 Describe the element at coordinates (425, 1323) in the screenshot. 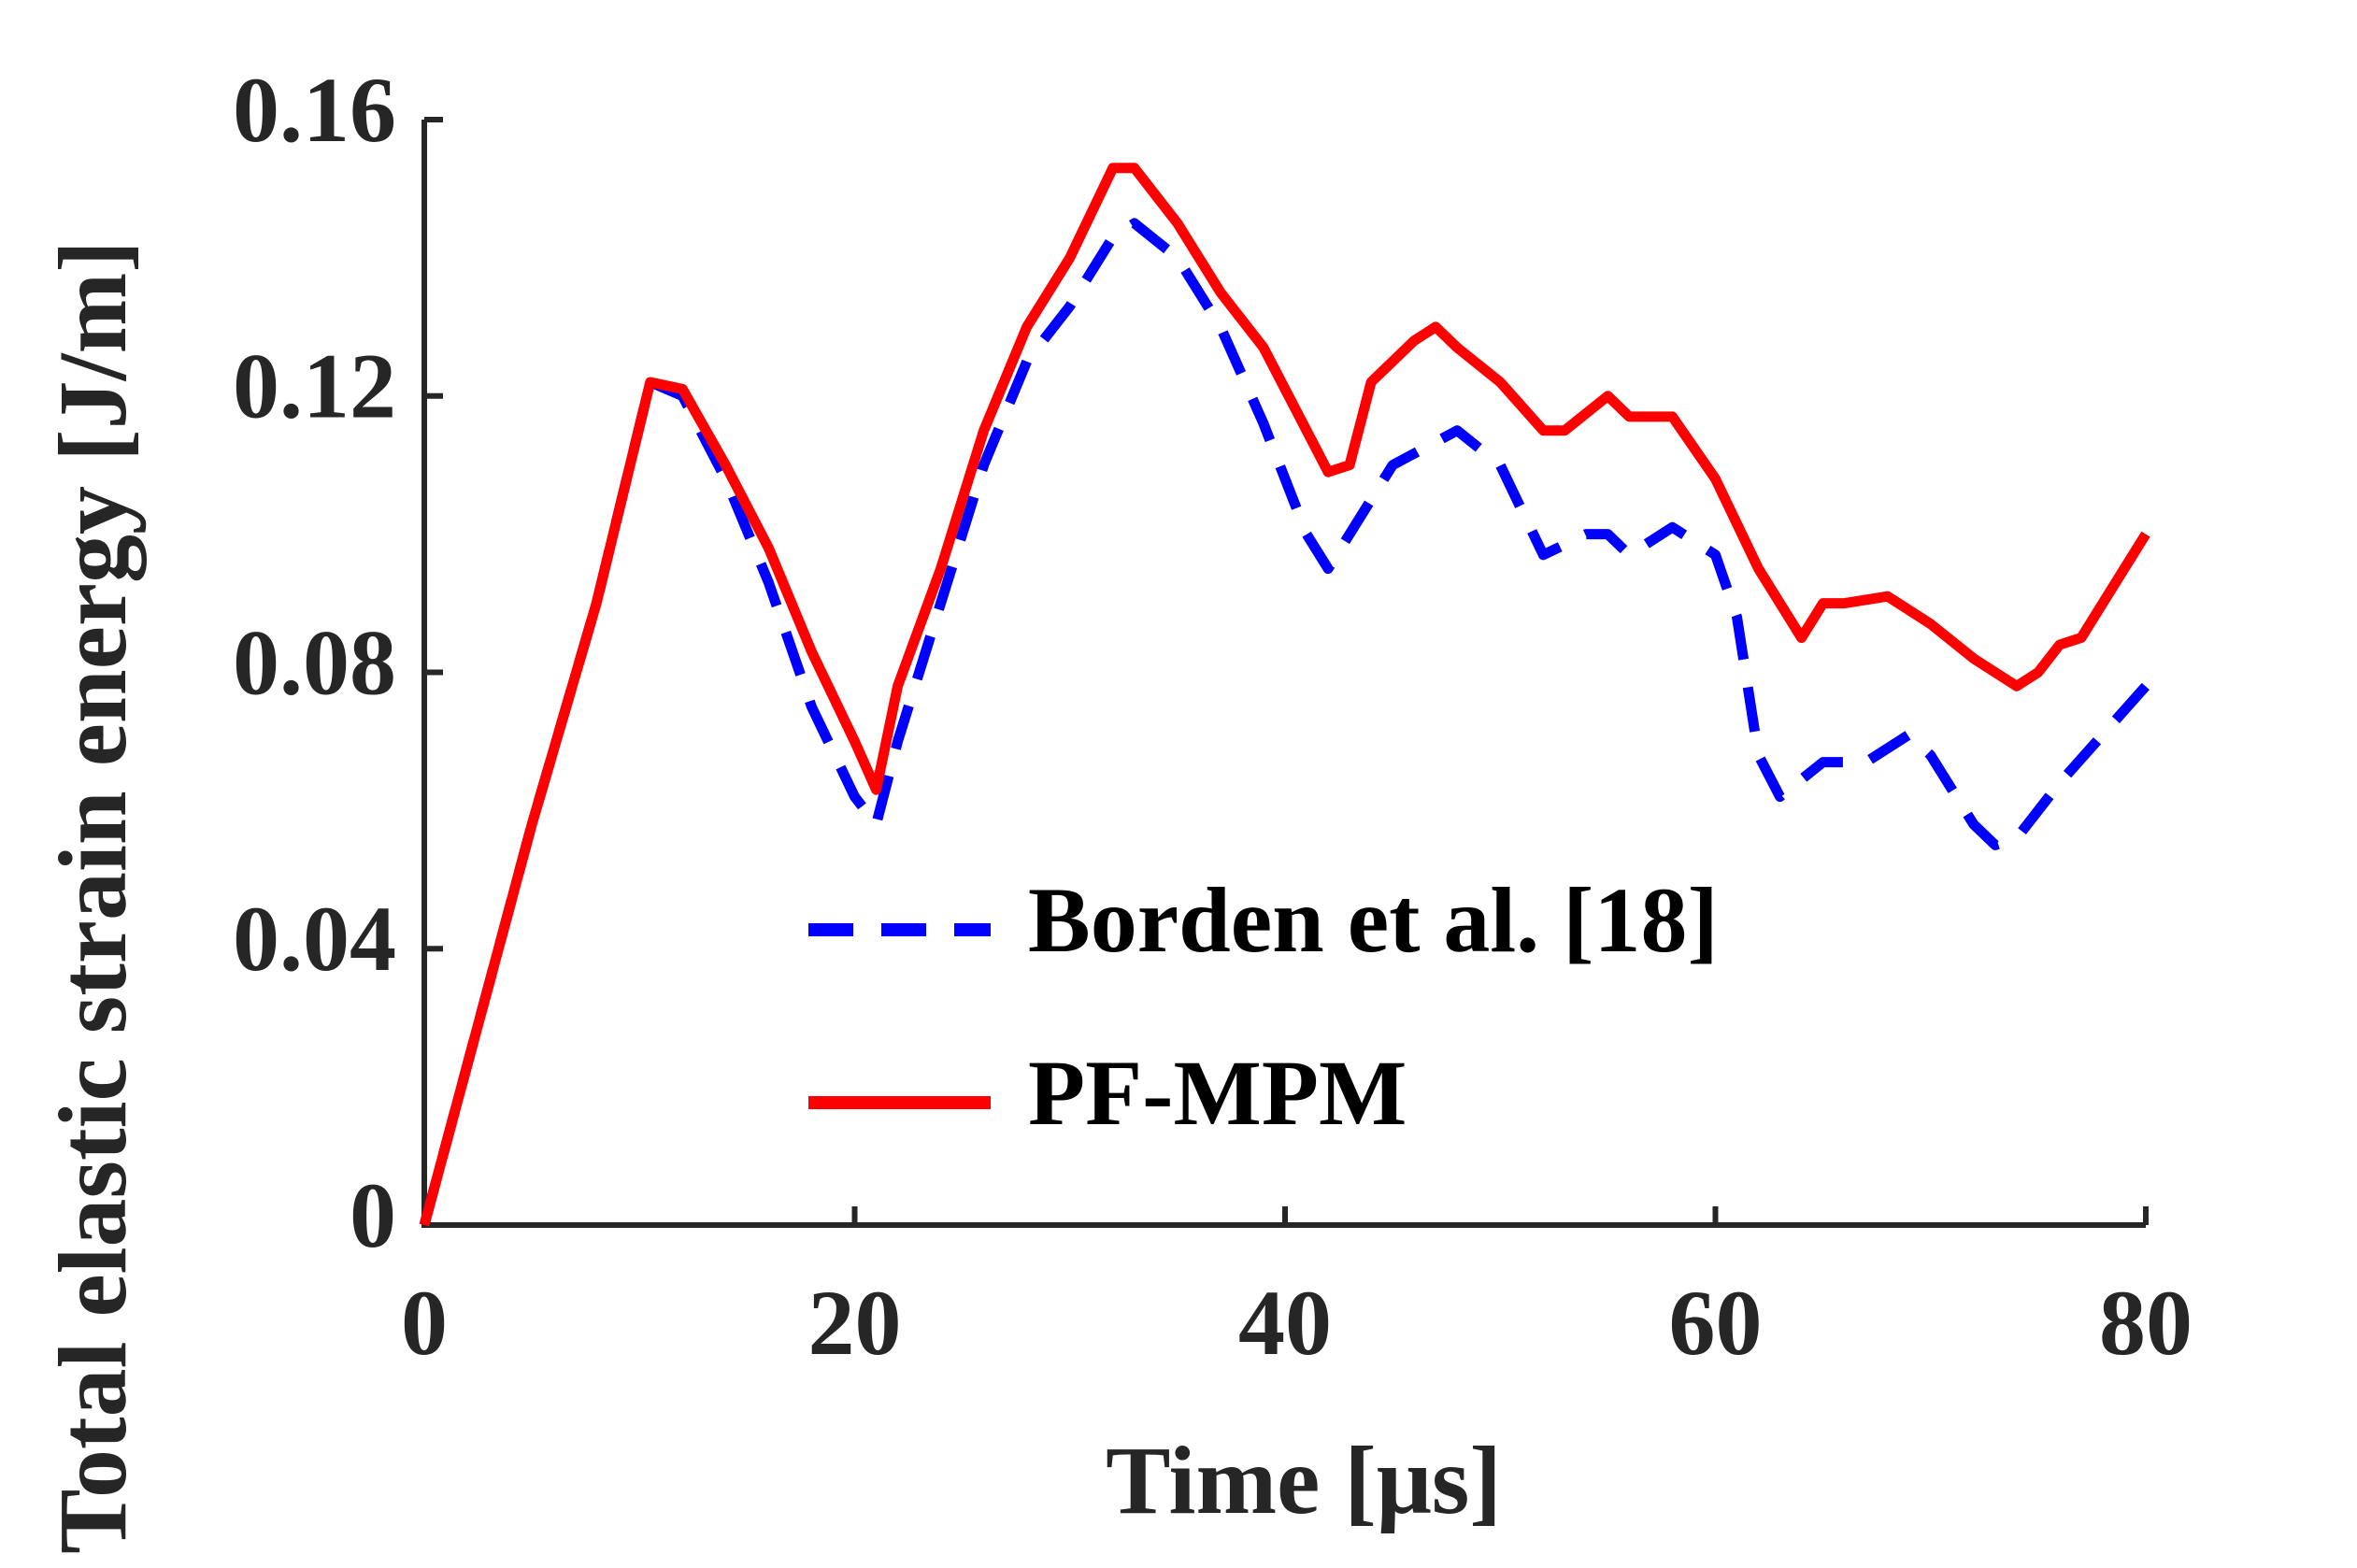

I see `x-tick-label: 0` at that location.